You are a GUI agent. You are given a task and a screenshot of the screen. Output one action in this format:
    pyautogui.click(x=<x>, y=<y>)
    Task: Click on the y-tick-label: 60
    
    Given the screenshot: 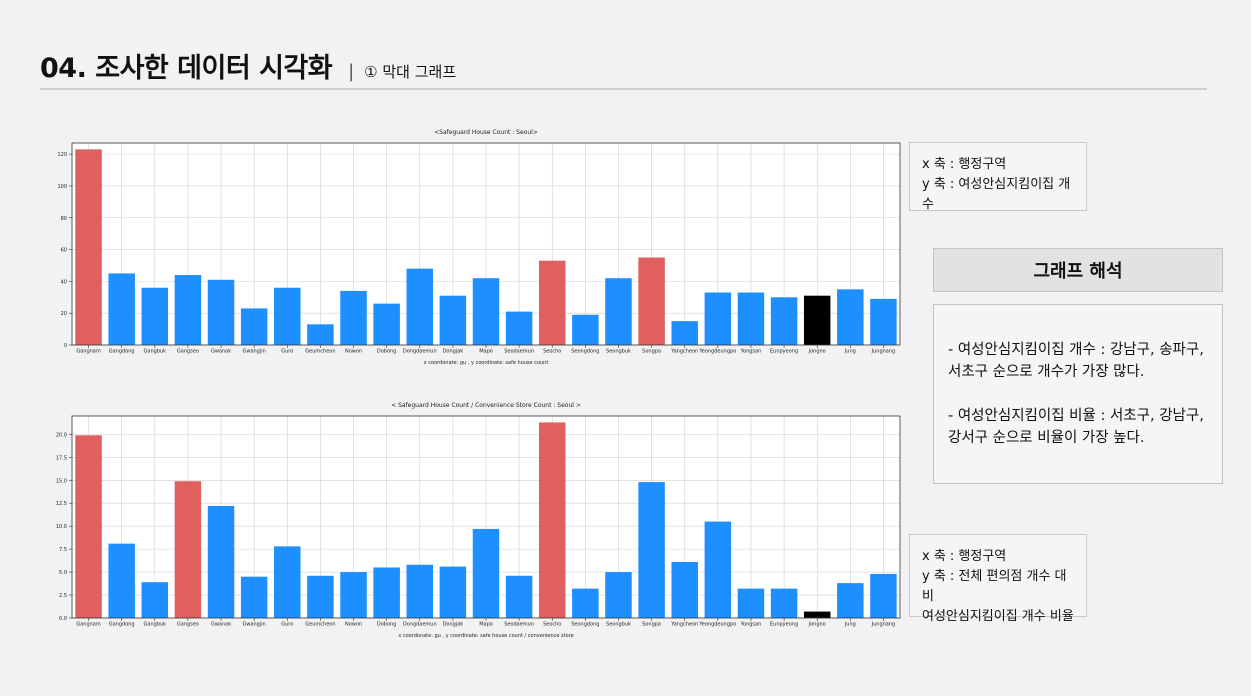 What is the action you would take?
    pyautogui.click(x=64, y=251)
    